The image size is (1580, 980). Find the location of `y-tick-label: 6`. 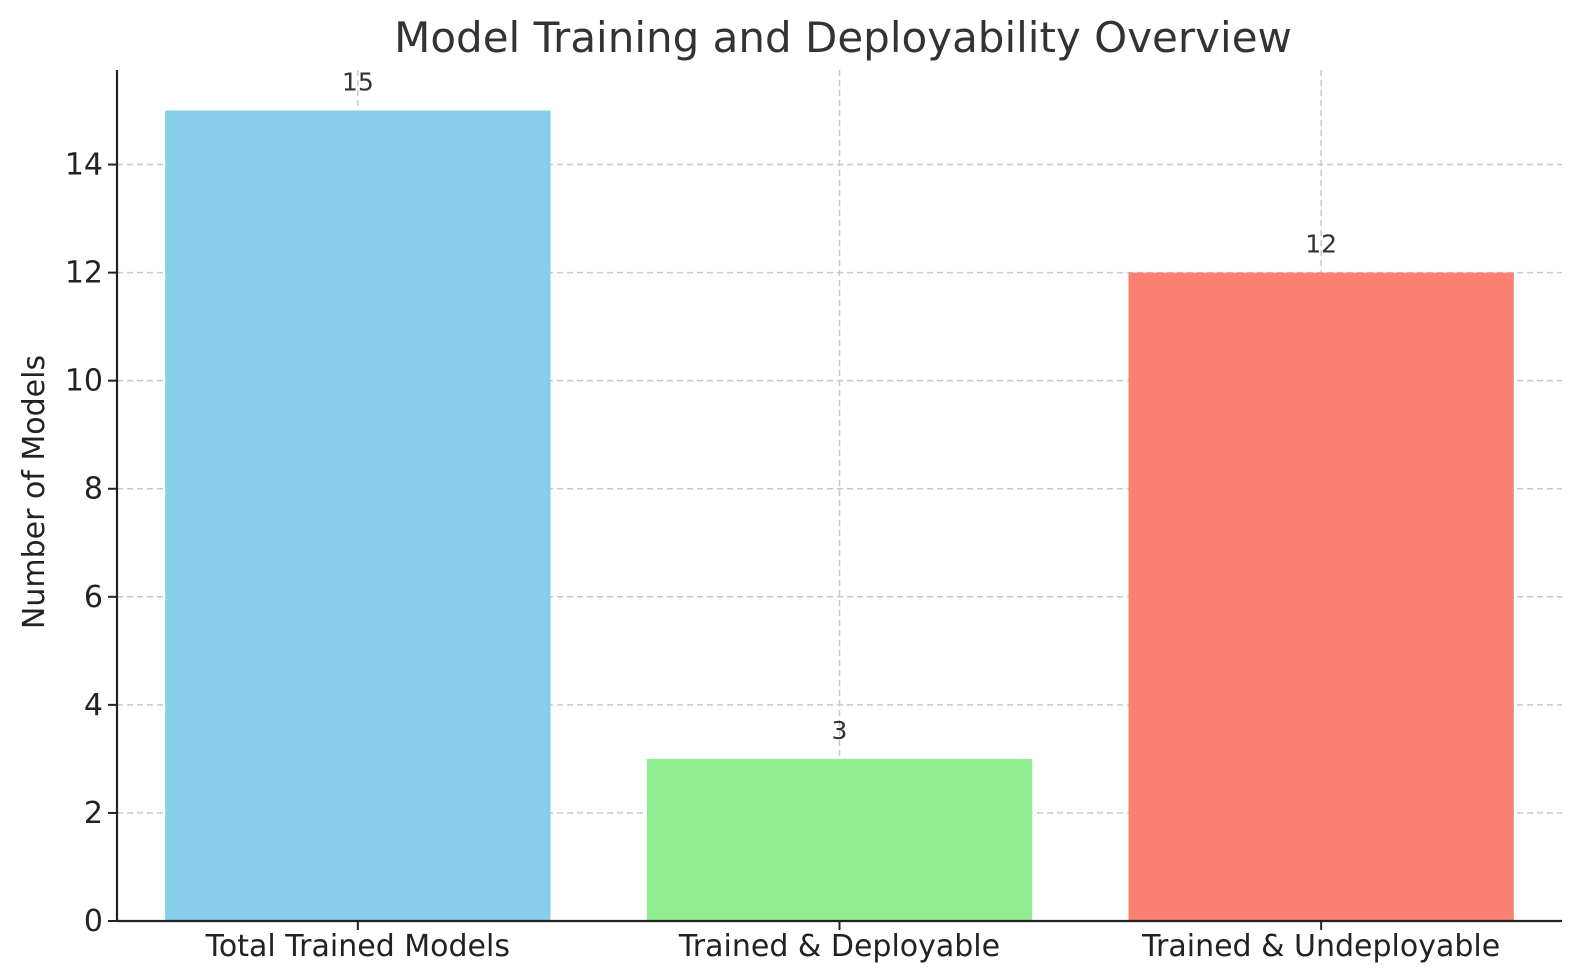

y-tick-label: 6 is located at coordinates (93, 597).